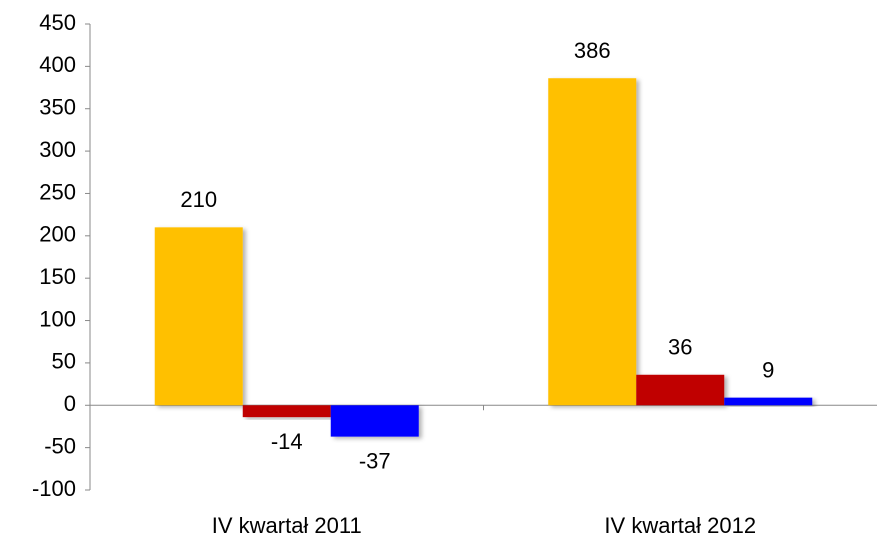  I want to click on y-tick-label: -100, so click(54, 488).